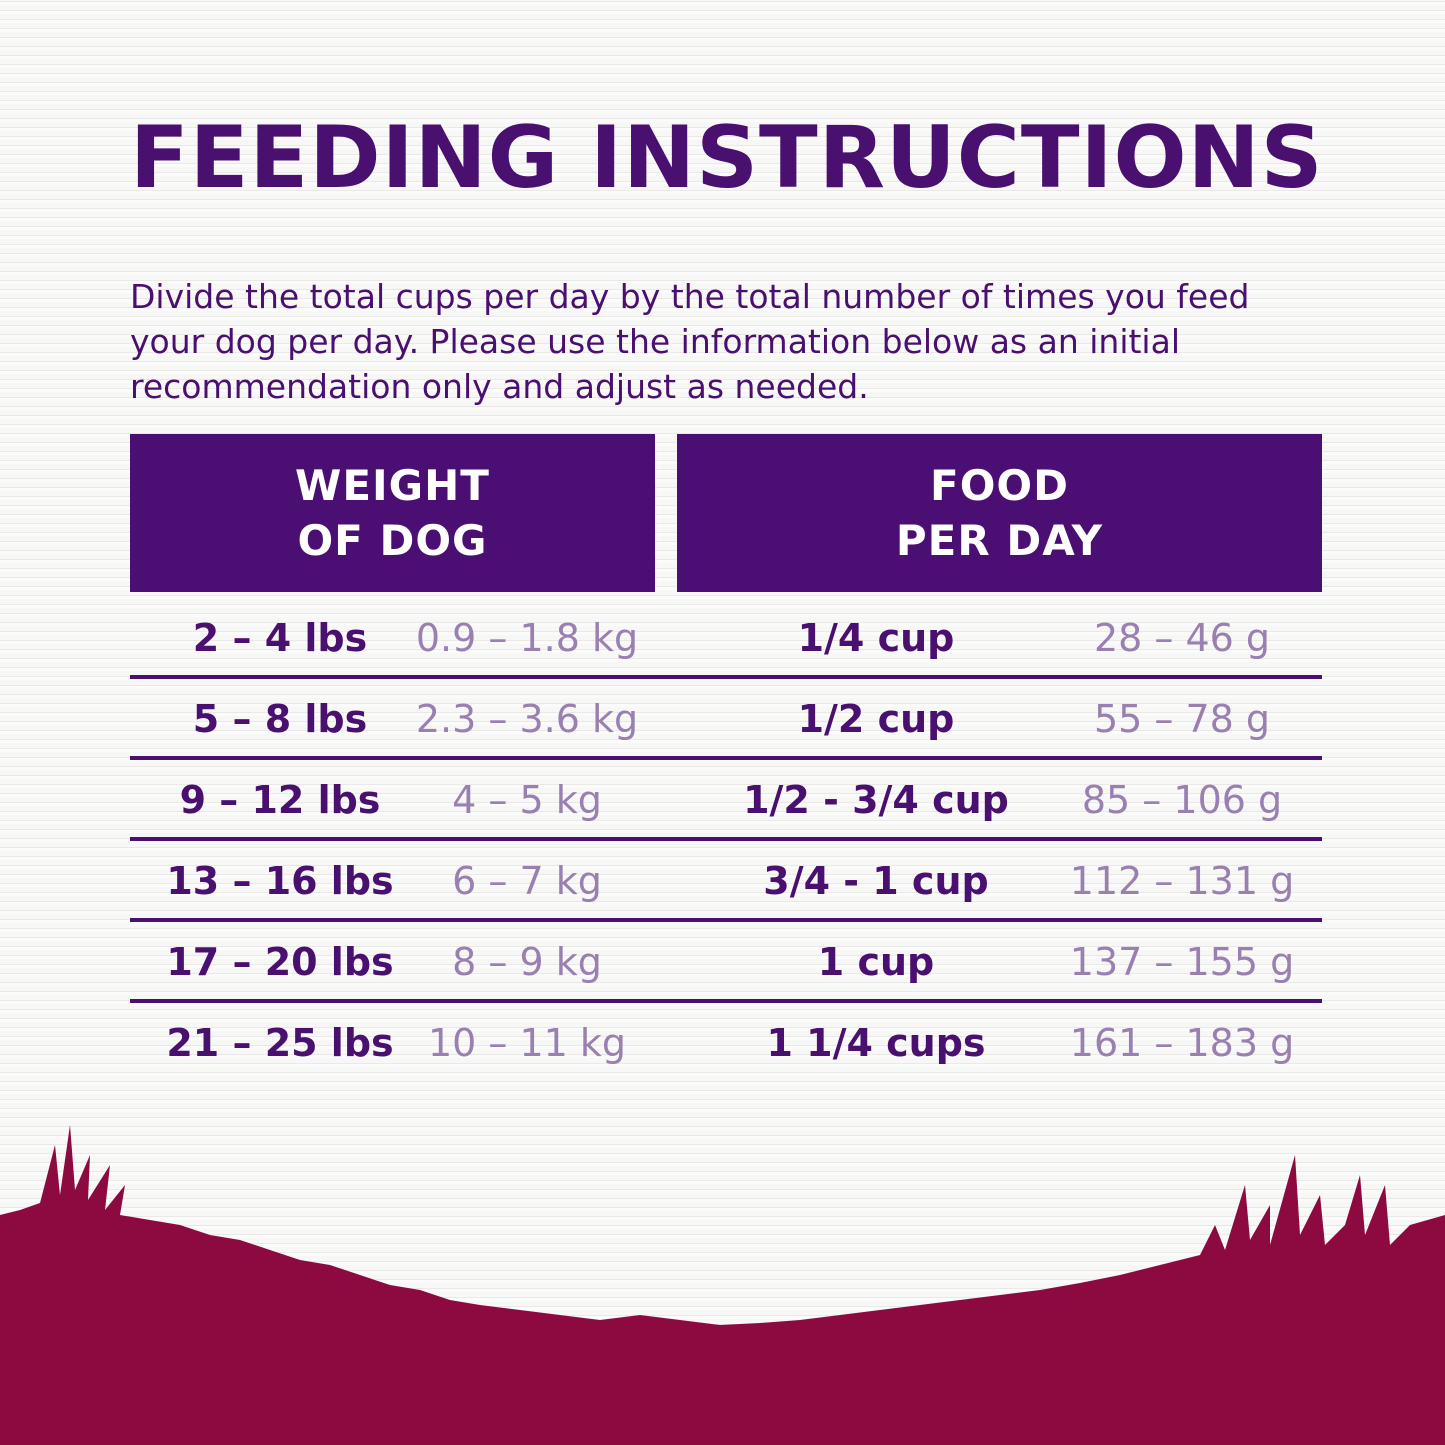 Image resolution: width=1445 pixels, height=1445 pixels. Describe the element at coordinates (1182, 719) in the screenshot. I see `cell-grams: 55 – 78 g` at that location.